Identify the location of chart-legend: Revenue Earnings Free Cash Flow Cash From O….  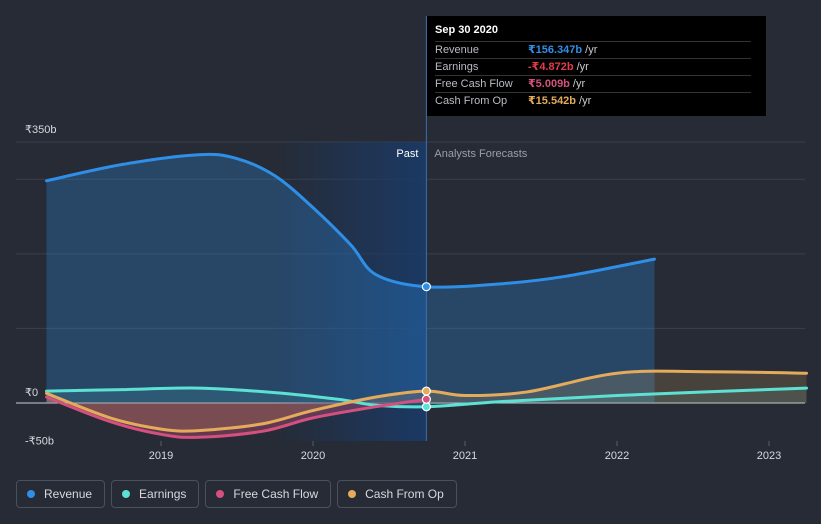
(236, 494).